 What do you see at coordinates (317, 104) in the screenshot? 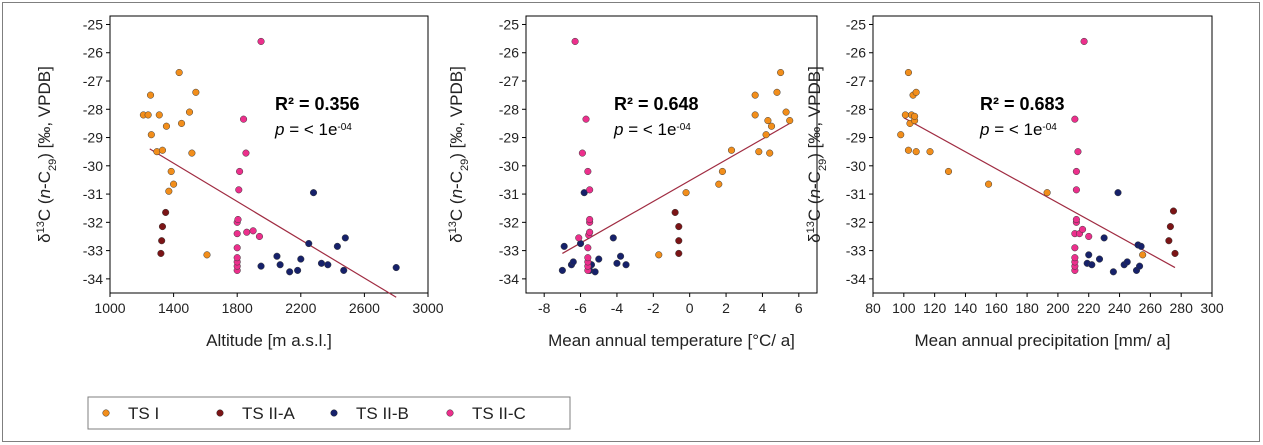
I see `r-squared-annotation: R² = 0.356` at bounding box center [317, 104].